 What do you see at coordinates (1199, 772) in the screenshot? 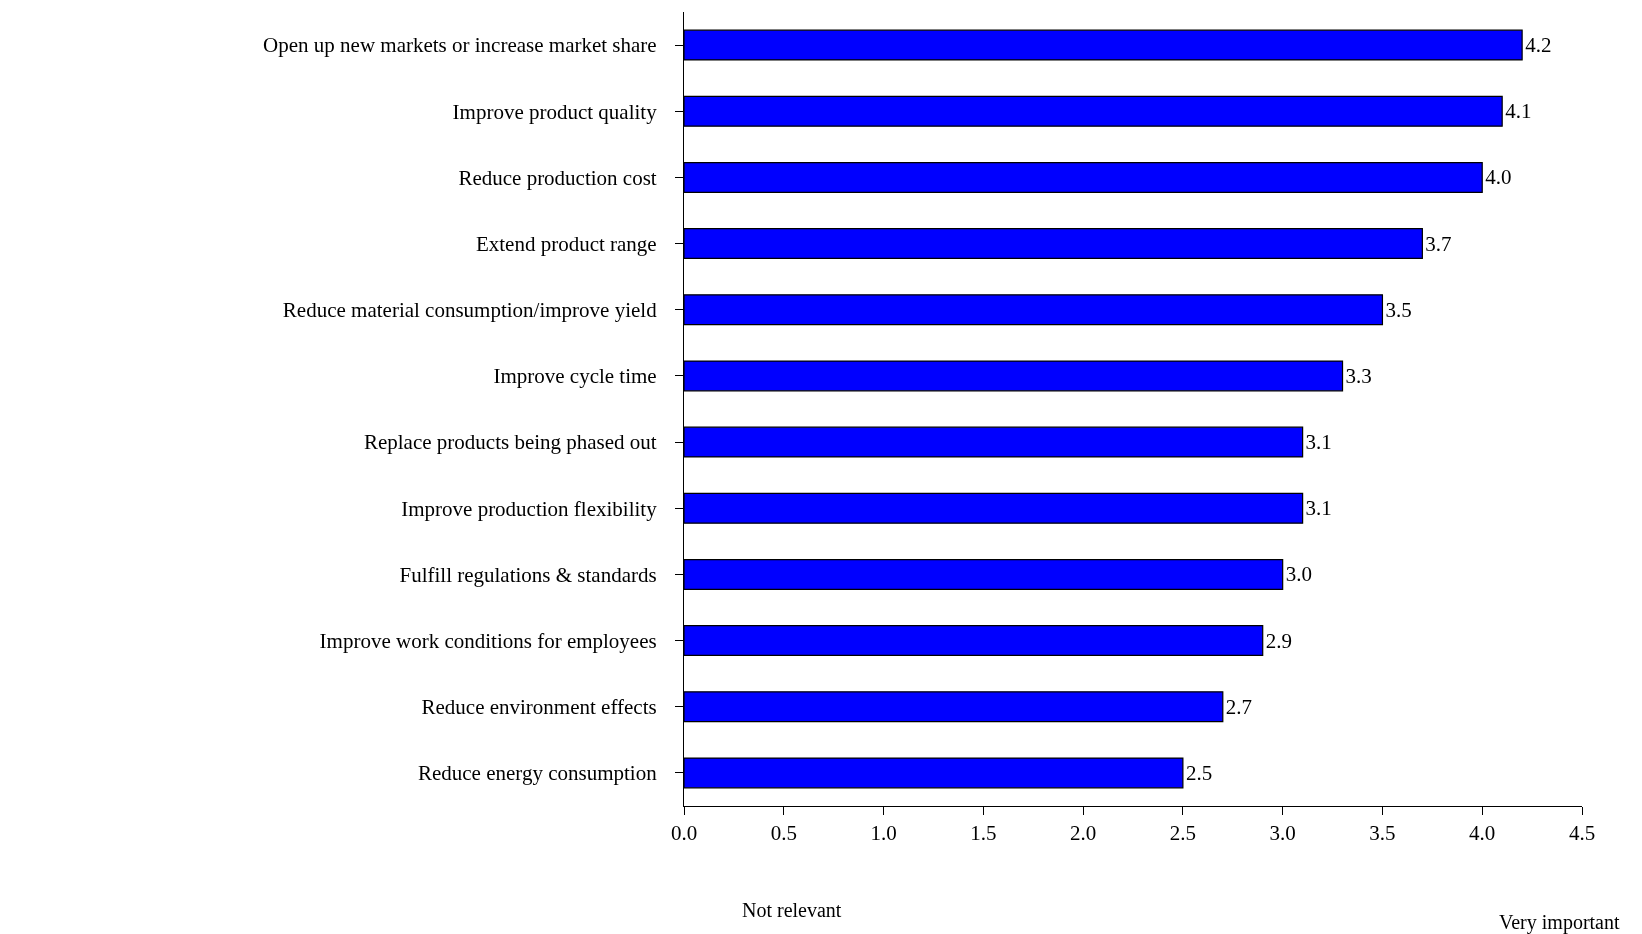
I see `data-label: 2.5` at bounding box center [1199, 772].